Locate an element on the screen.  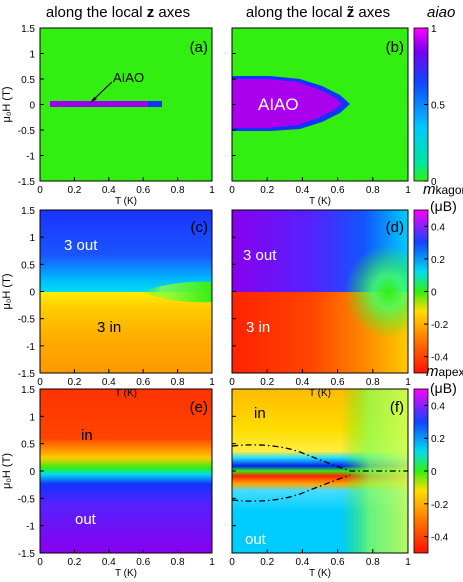
panel-a: AIAO (a) is located at coordinates (126, 104).